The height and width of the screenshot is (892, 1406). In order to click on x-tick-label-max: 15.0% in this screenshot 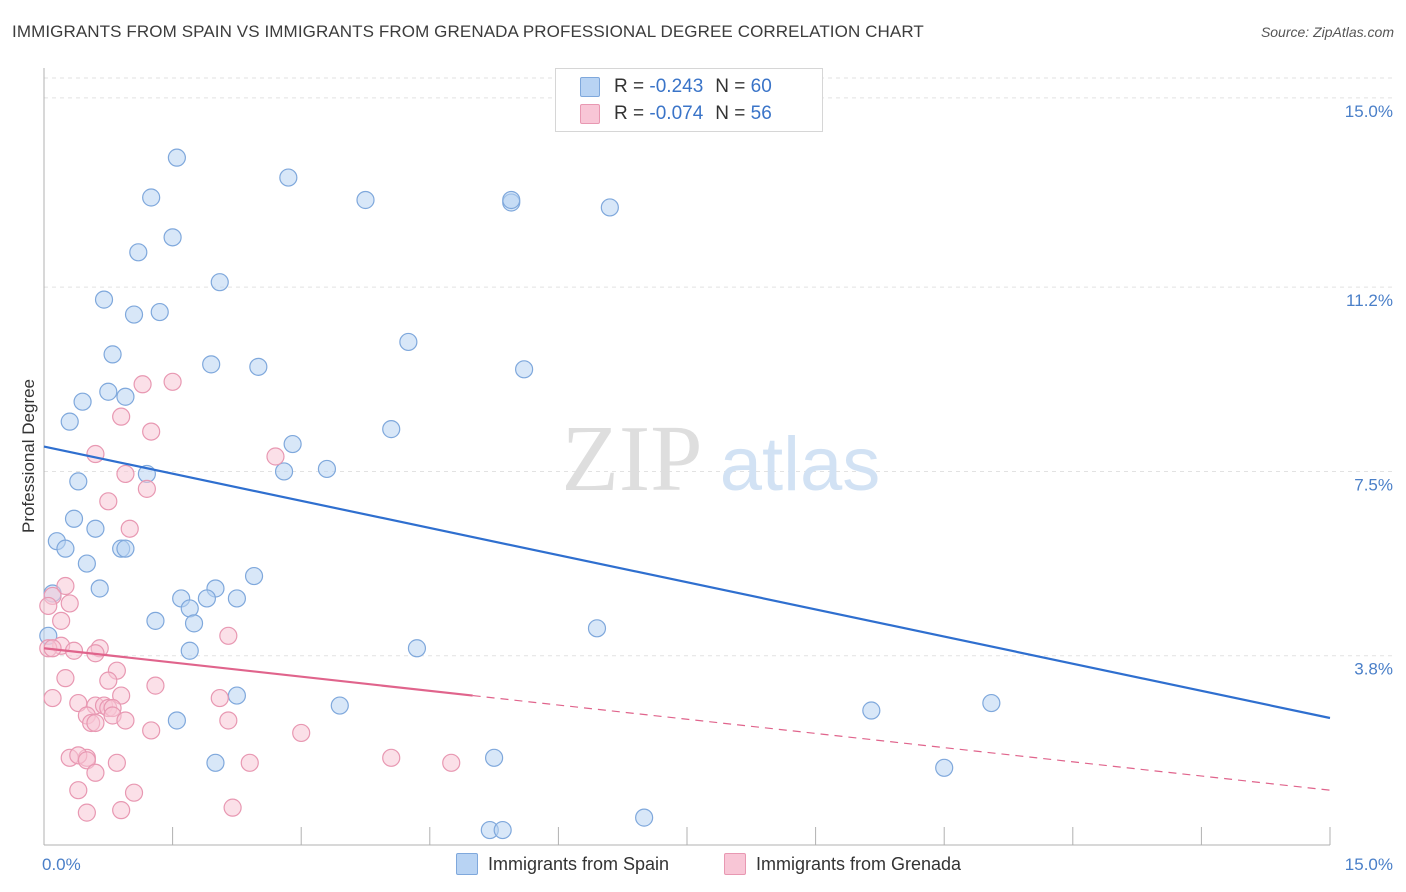, I will do `click(1369, 864)`.